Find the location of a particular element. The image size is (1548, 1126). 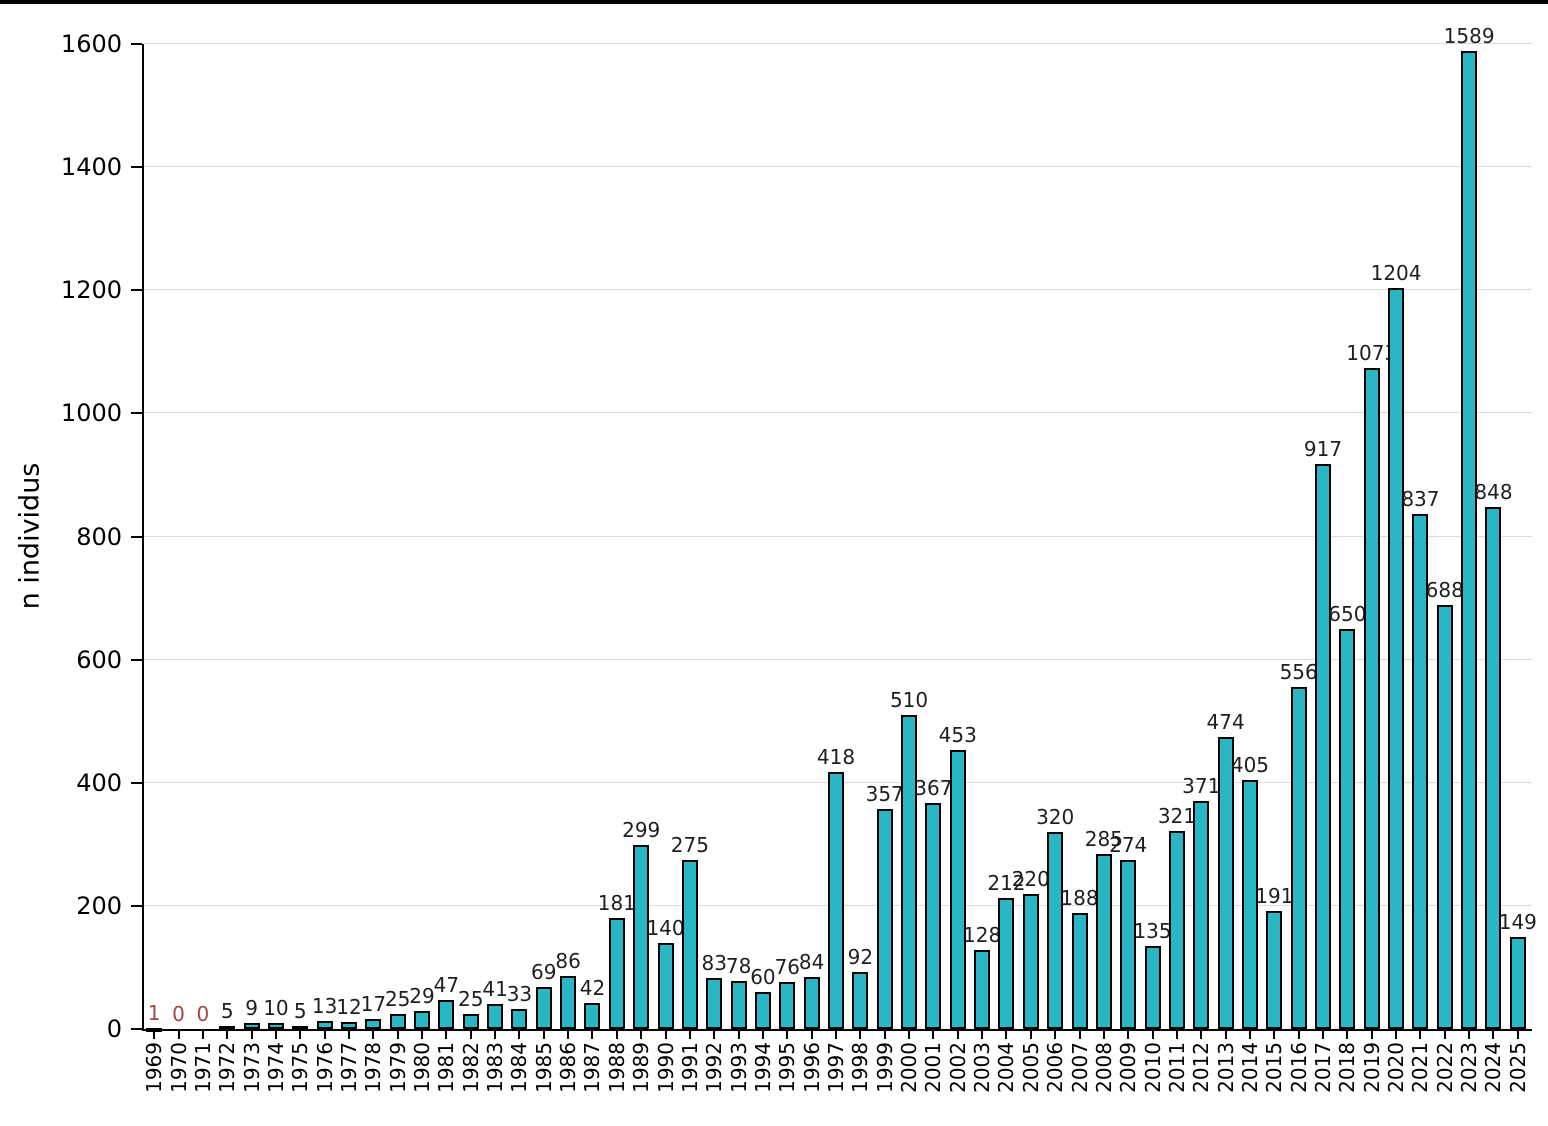

x-tick-label: 1989 is located at coordinates (641, 1067).